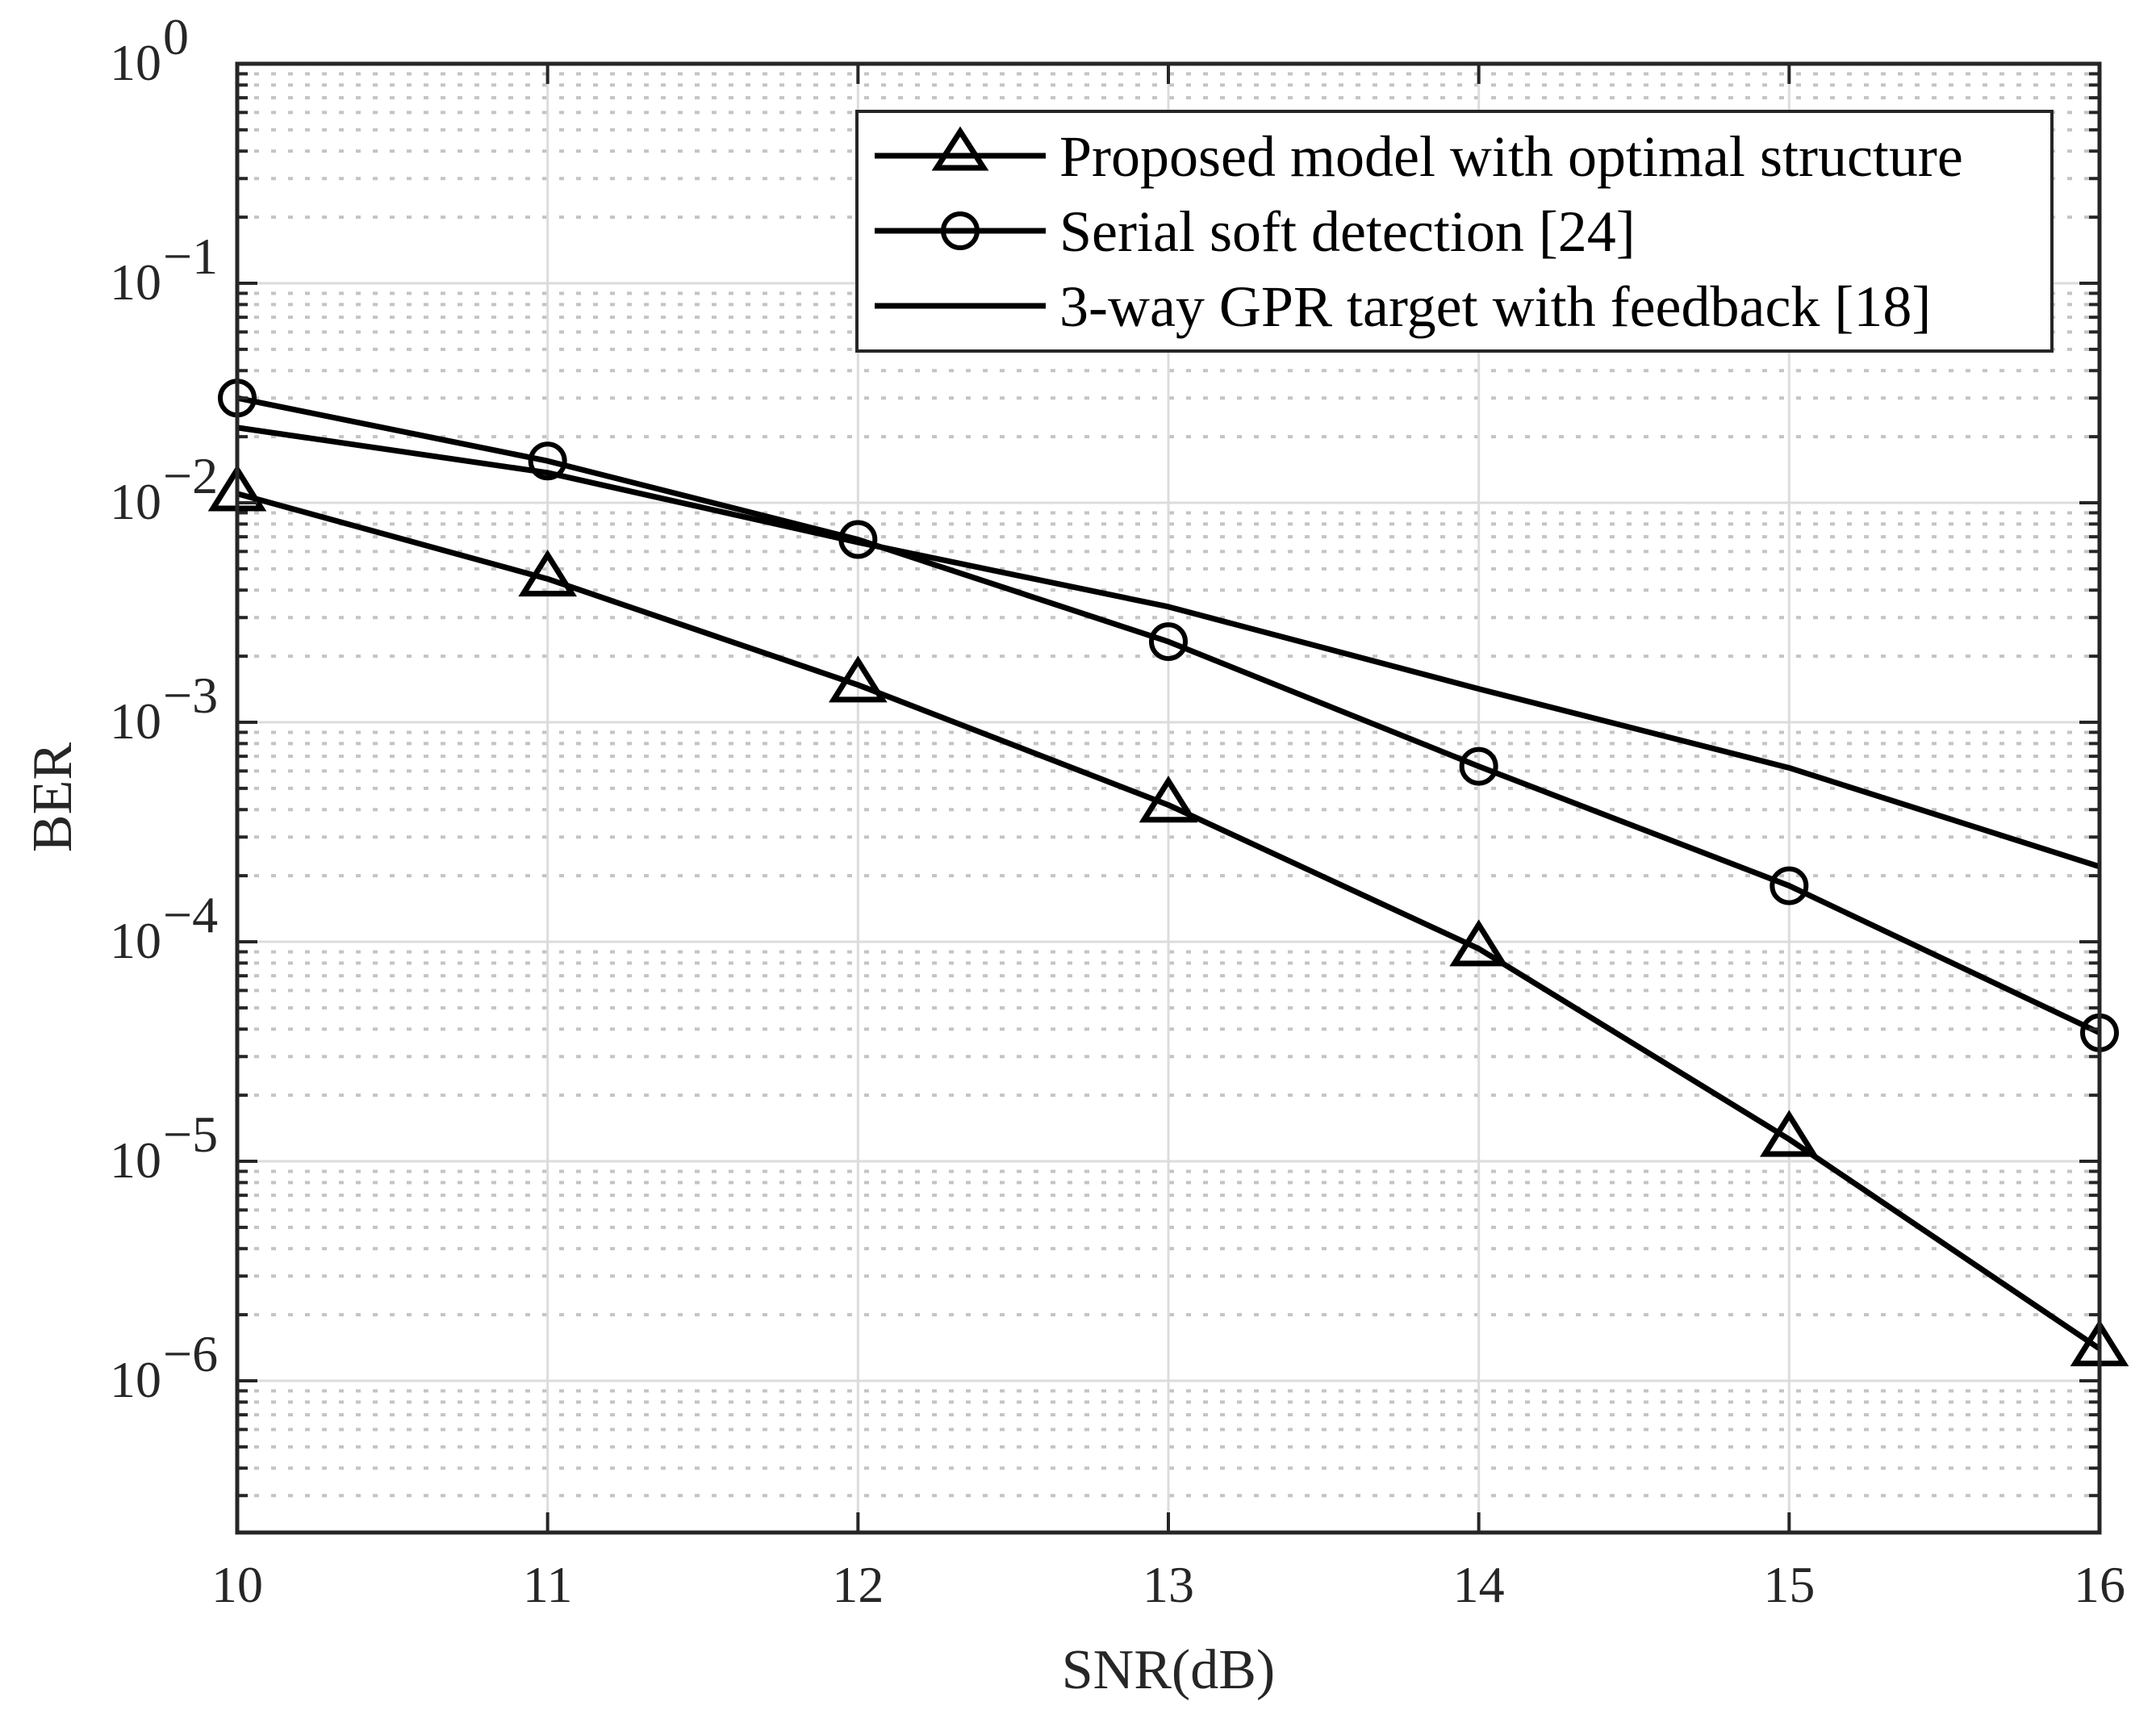  I want to click on y-tick-label: 10 −3, so click(164, 708).